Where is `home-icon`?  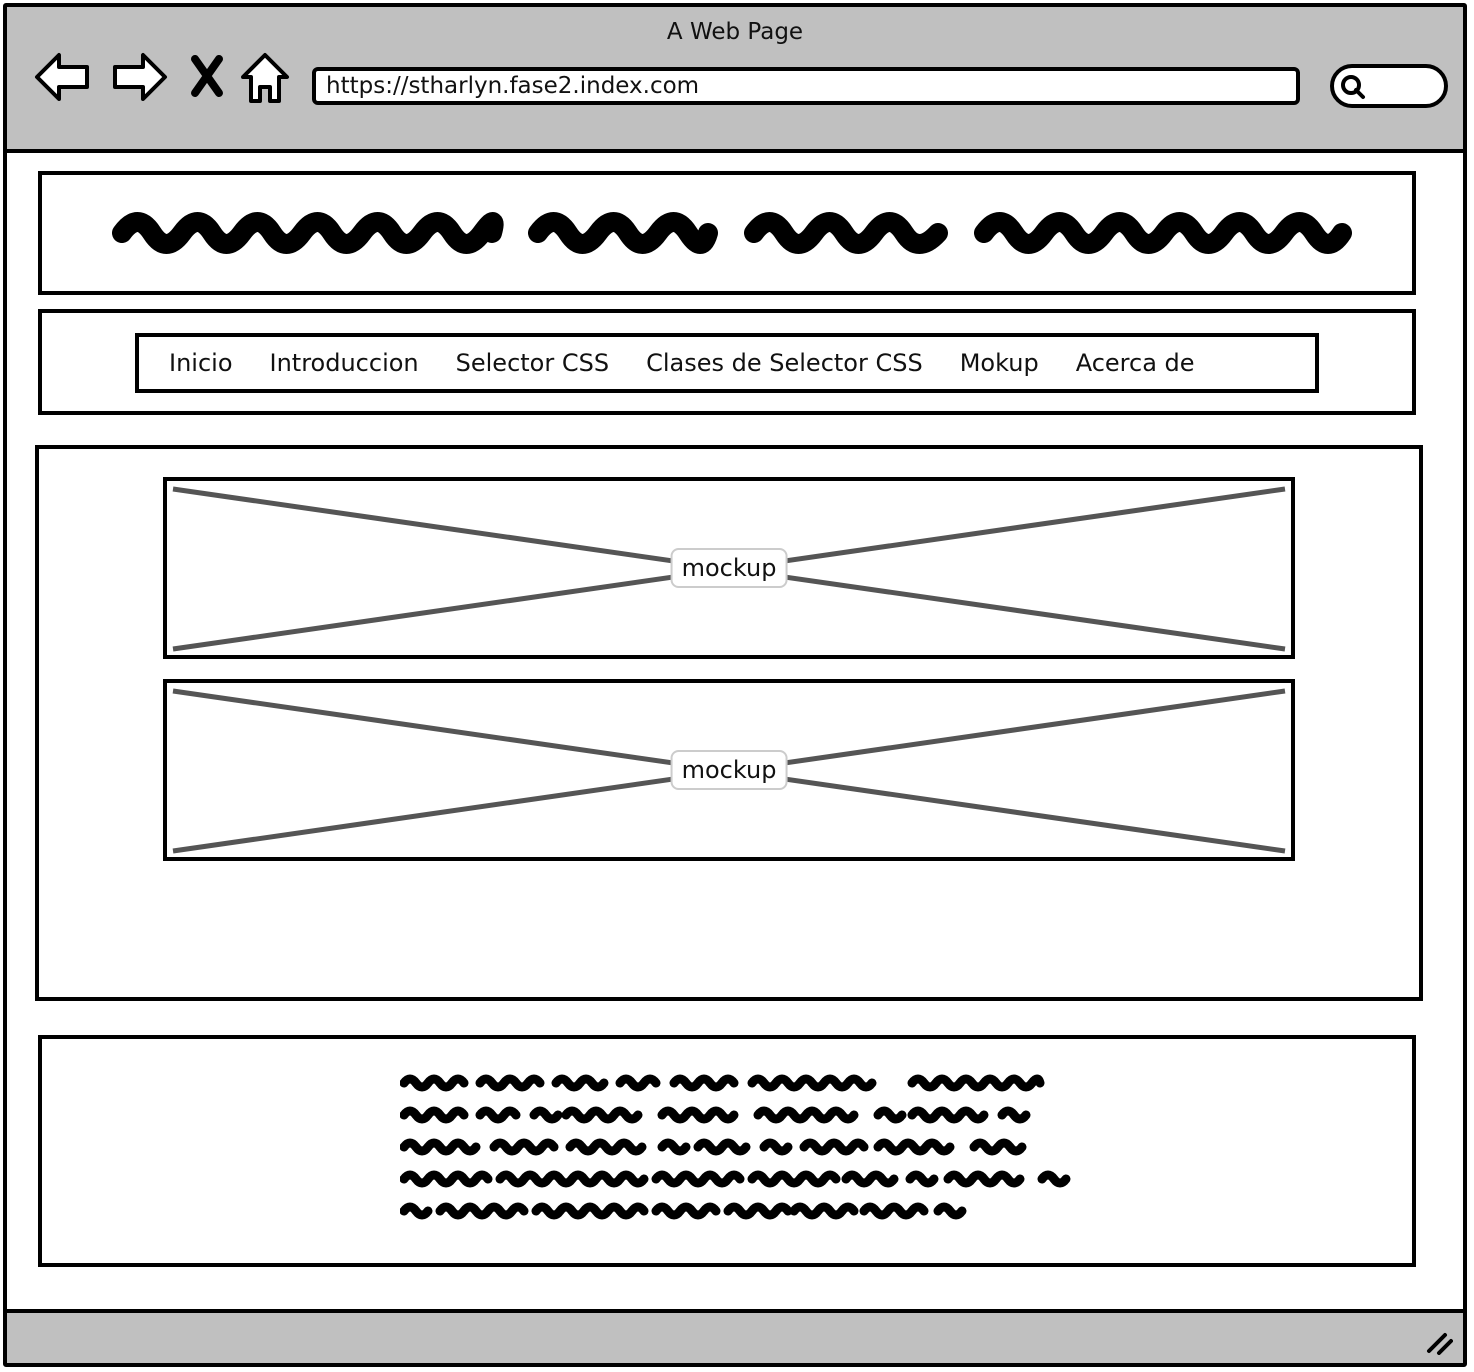
home-icon is located at coordinates (265, 77).